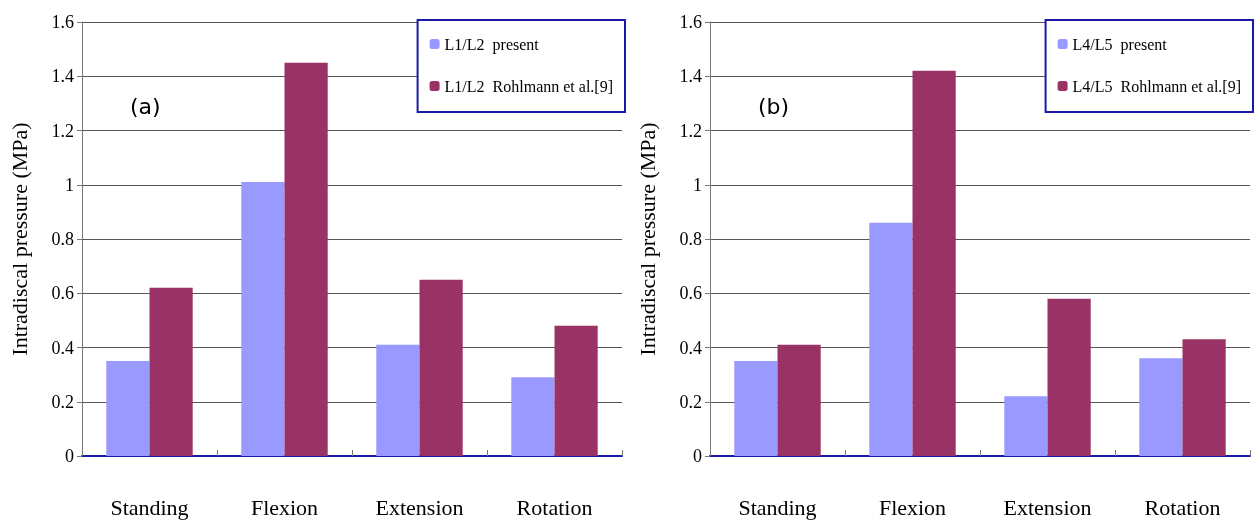 This screenshot has width=1255, height=523. What do you see at coordinates (145, 106) in the screenshot?
I see `annotation: (a)` at bounding box center [145, 106].